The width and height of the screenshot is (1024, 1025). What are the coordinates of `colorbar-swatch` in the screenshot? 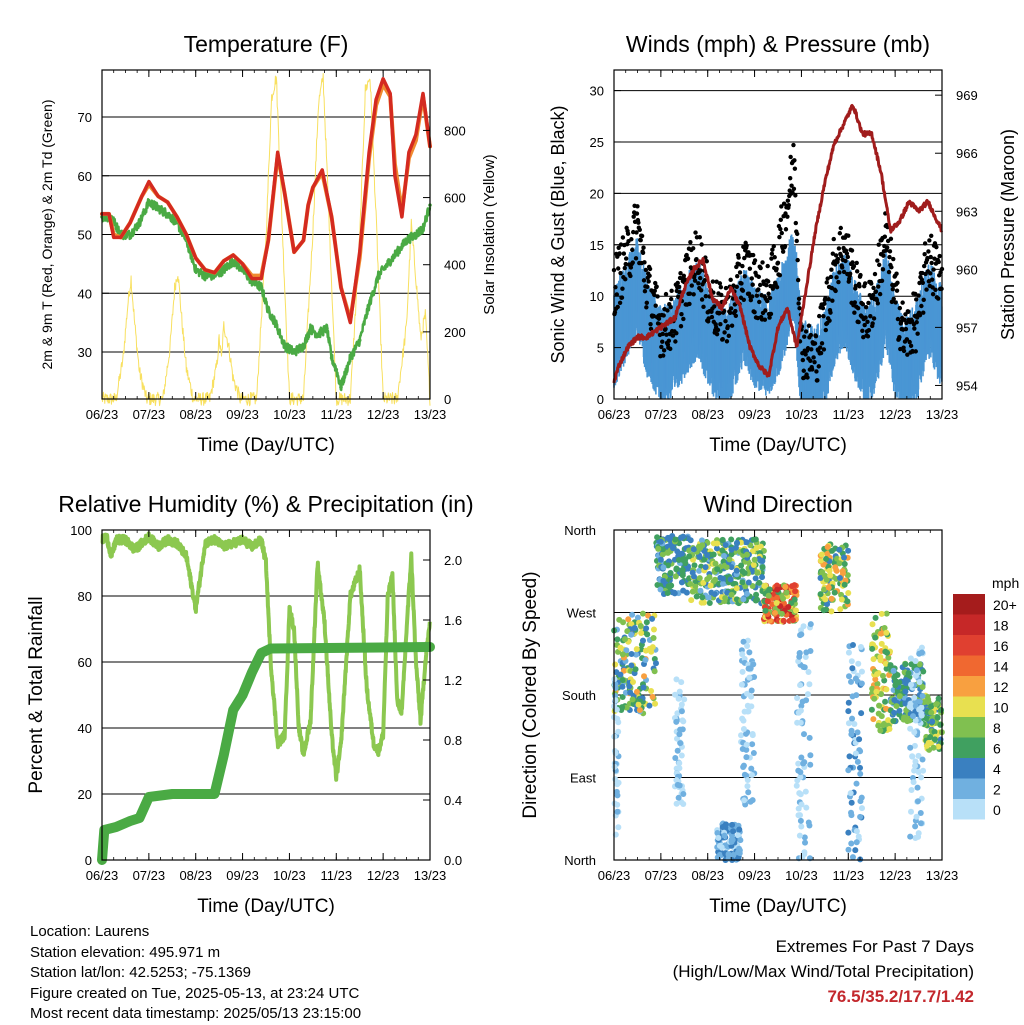 It's located at (969, 645).